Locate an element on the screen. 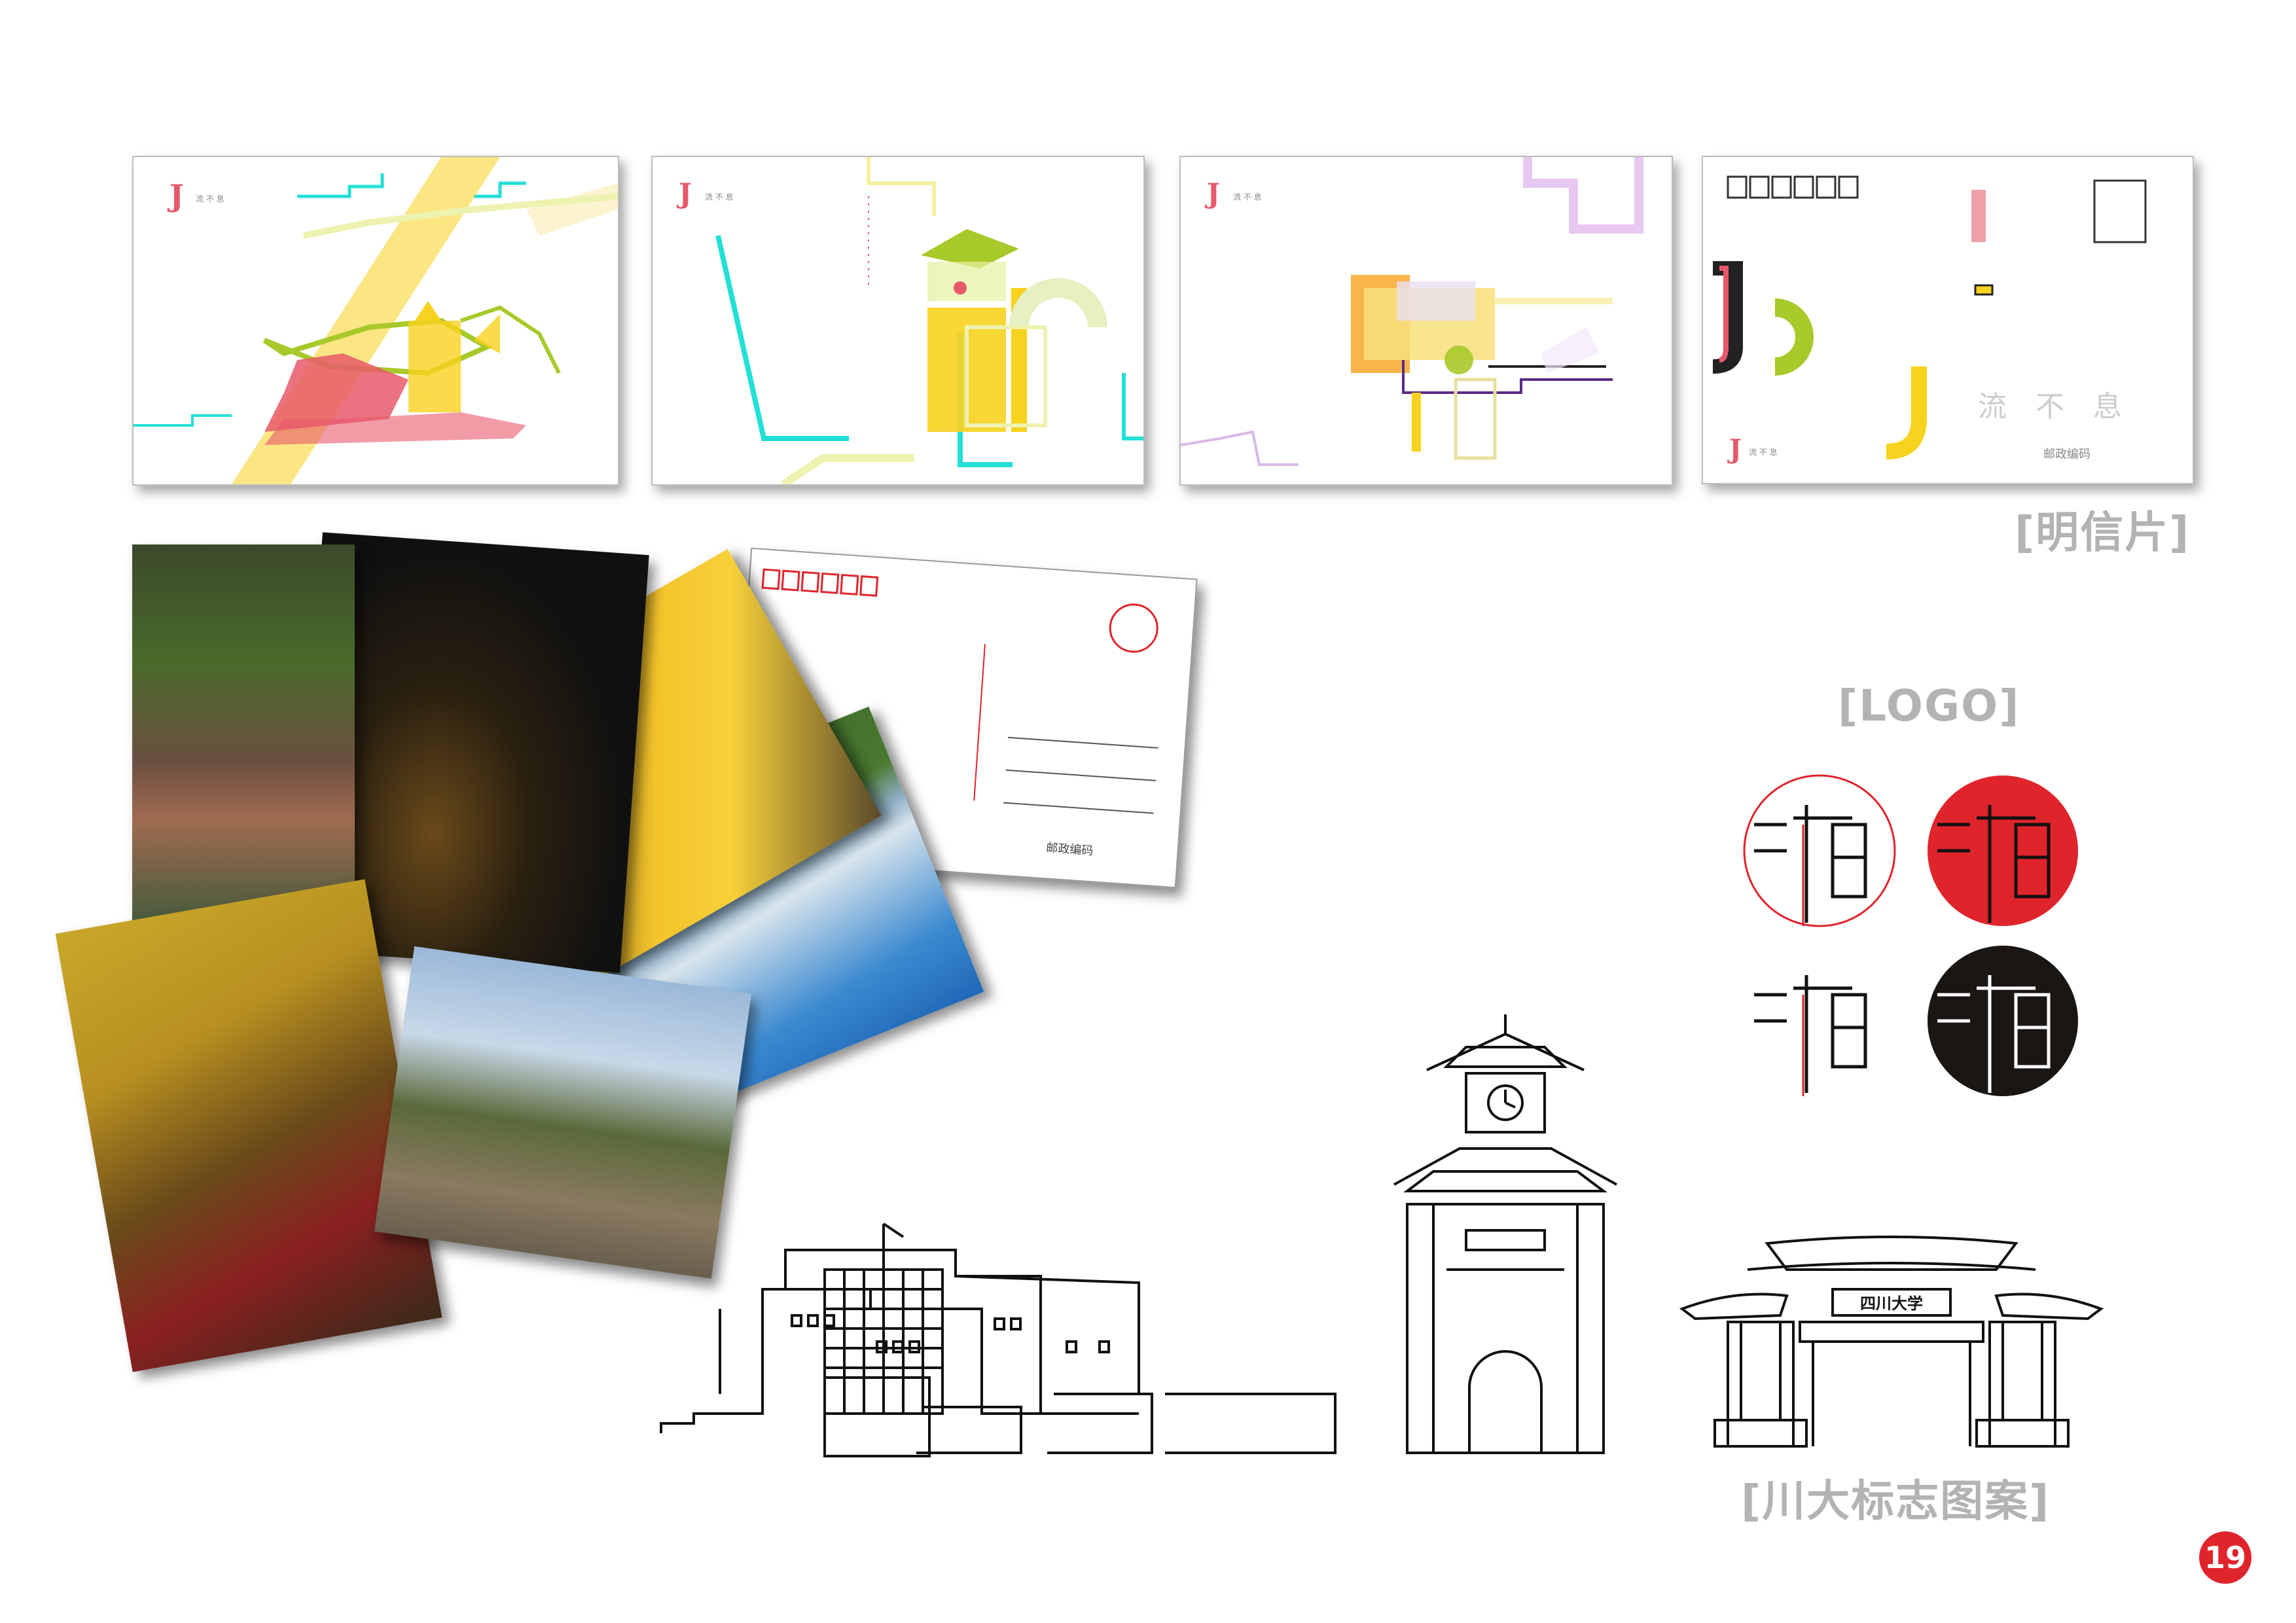 This screenshot has width=2296, height=1623. logo-plain is located at coordinates (1810, 1035).